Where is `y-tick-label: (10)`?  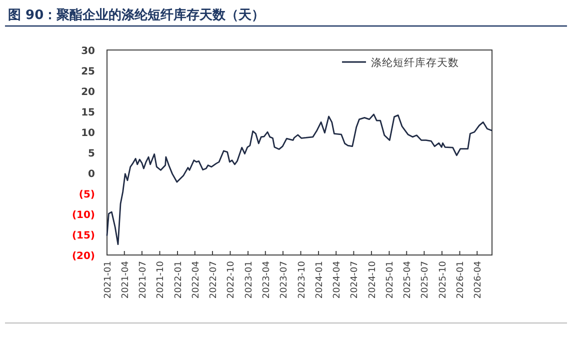 y-tick-label: (10) is located at coordinates (83, 215).